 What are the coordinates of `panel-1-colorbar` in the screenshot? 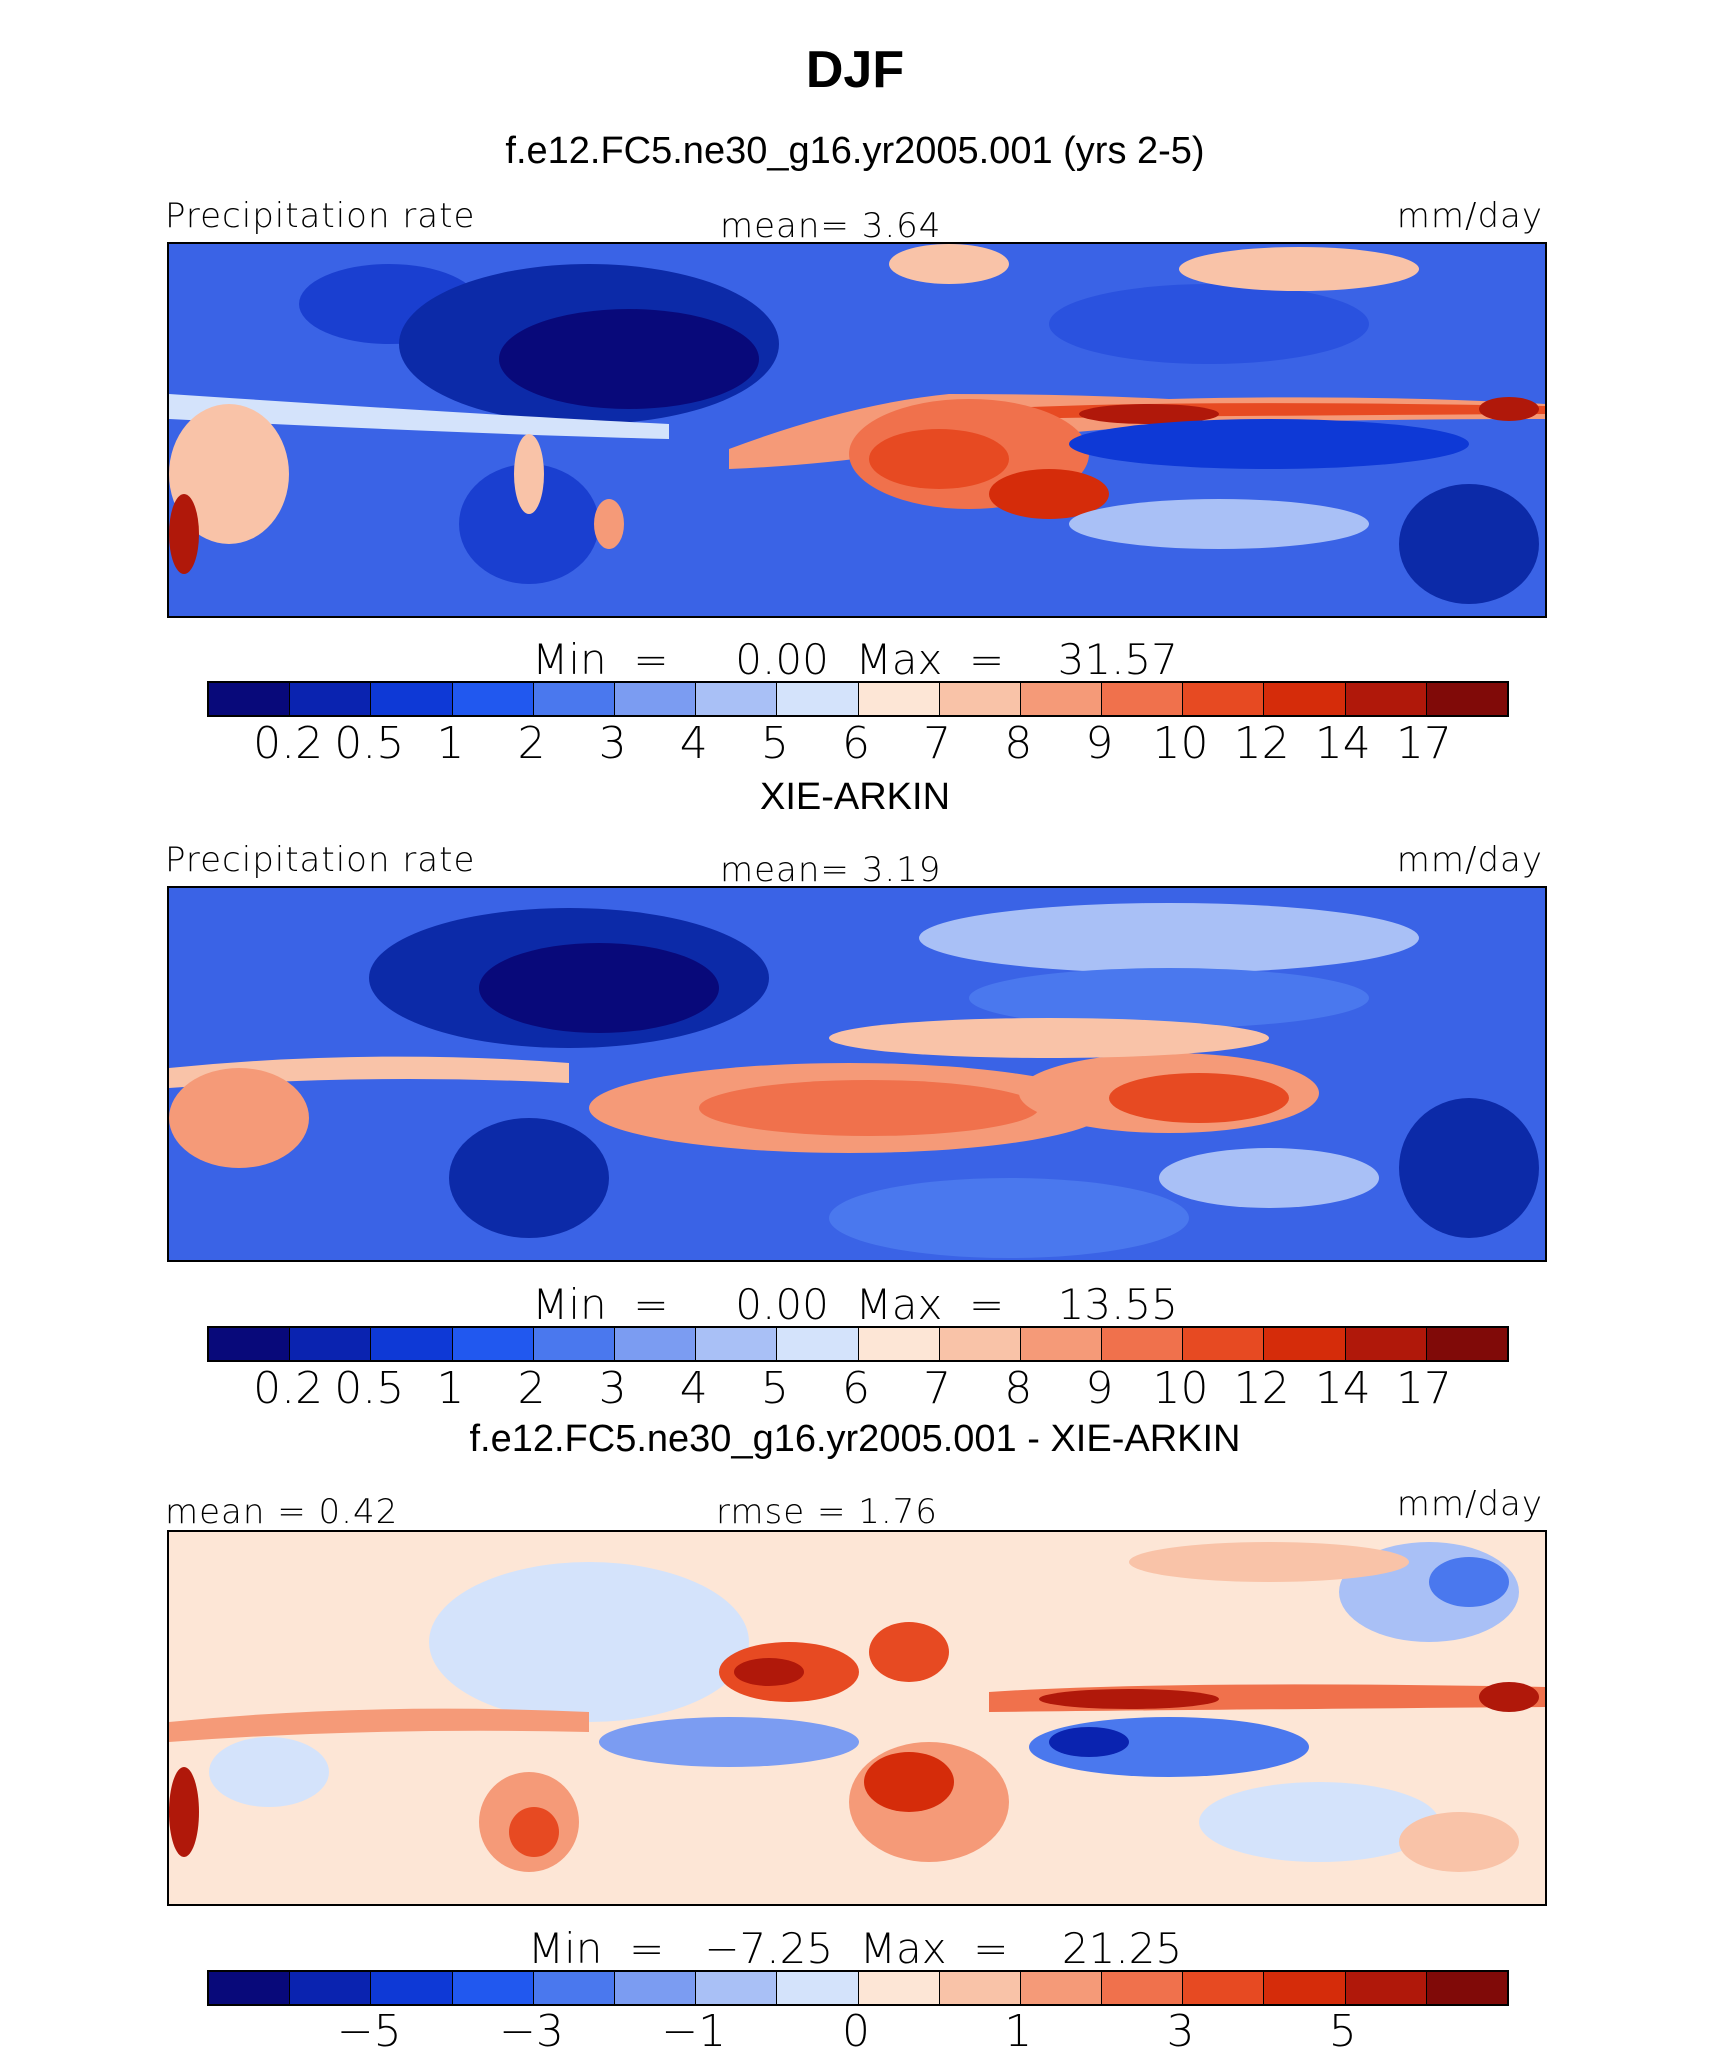 It's located at (858, 699).